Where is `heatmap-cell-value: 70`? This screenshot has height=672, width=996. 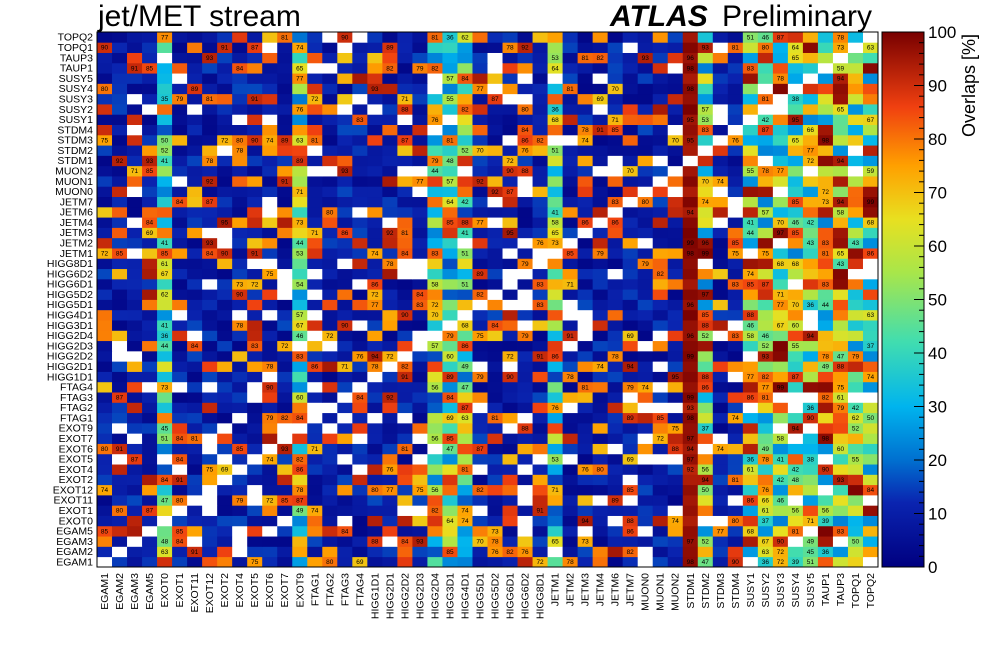 heatmap-cell-value: 70 is located at coordinates (480, 151).